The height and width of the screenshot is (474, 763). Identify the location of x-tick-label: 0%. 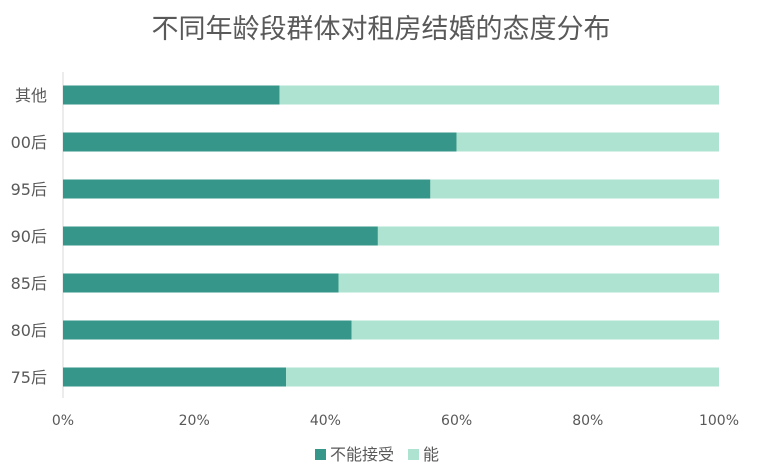
(63, 421).